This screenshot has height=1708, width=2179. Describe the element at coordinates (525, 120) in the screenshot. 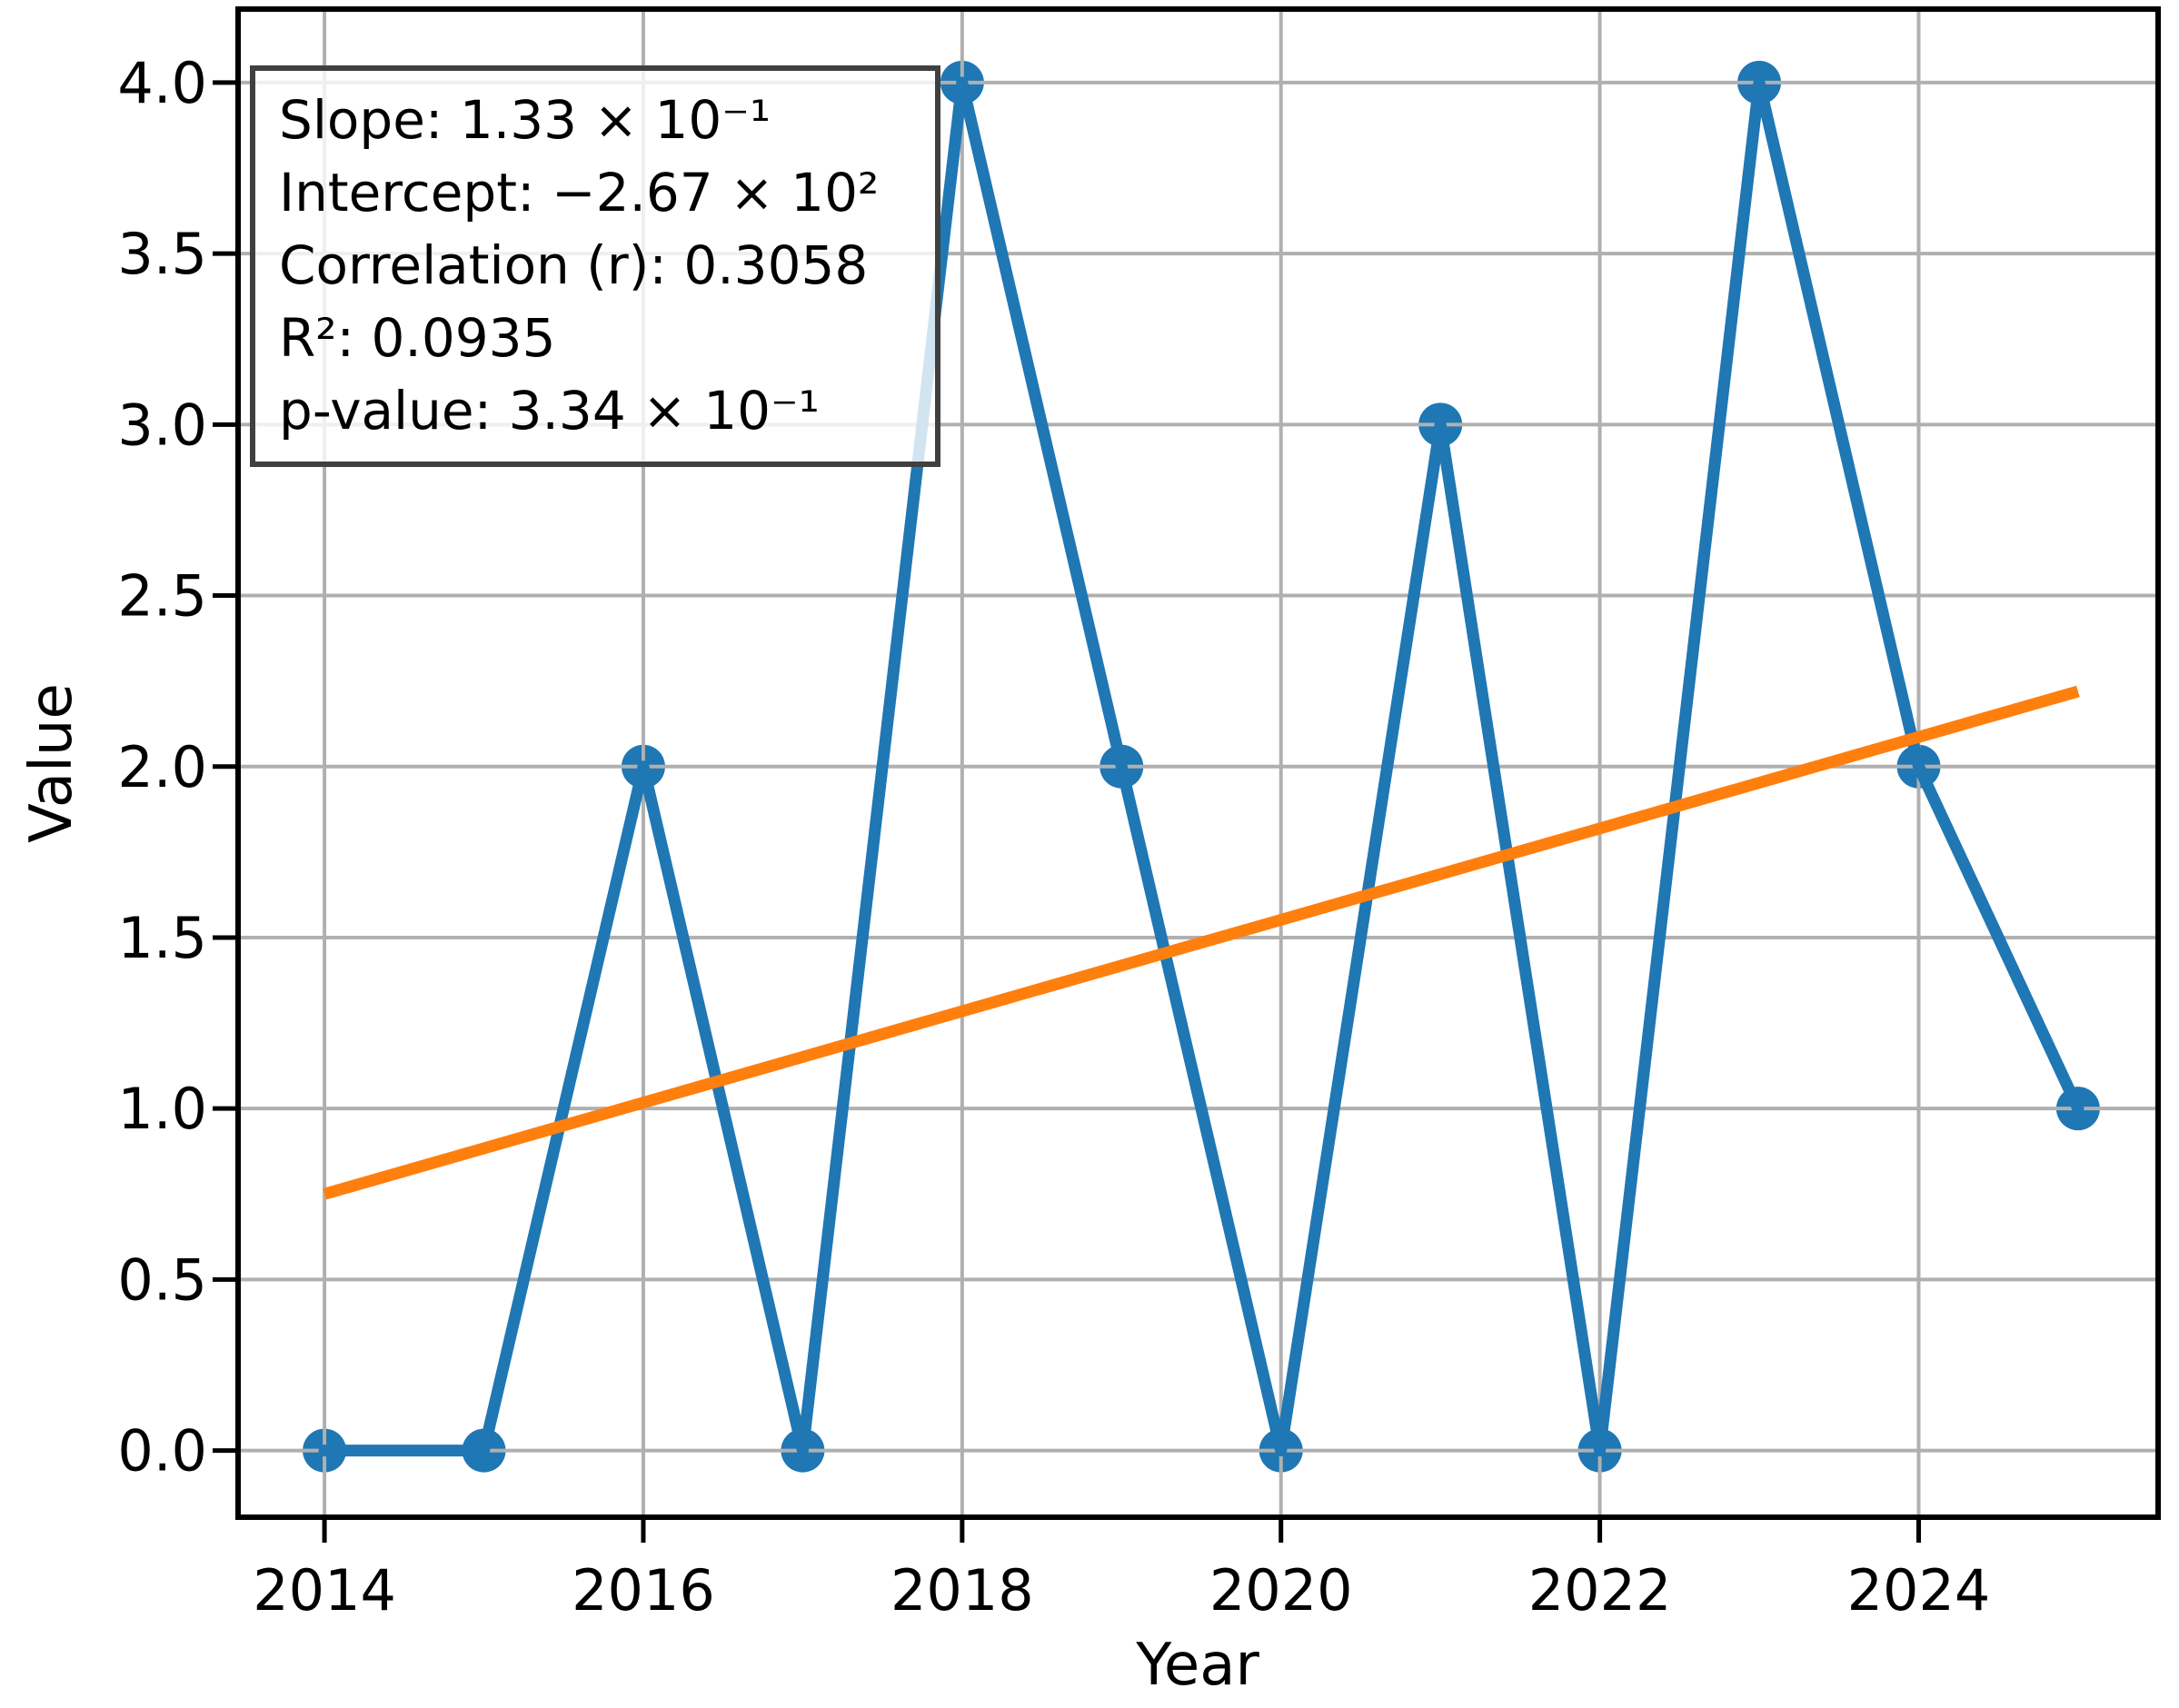

I see `stats-line-slope: Slope: 1.33 × 10⁻¹` at that location.